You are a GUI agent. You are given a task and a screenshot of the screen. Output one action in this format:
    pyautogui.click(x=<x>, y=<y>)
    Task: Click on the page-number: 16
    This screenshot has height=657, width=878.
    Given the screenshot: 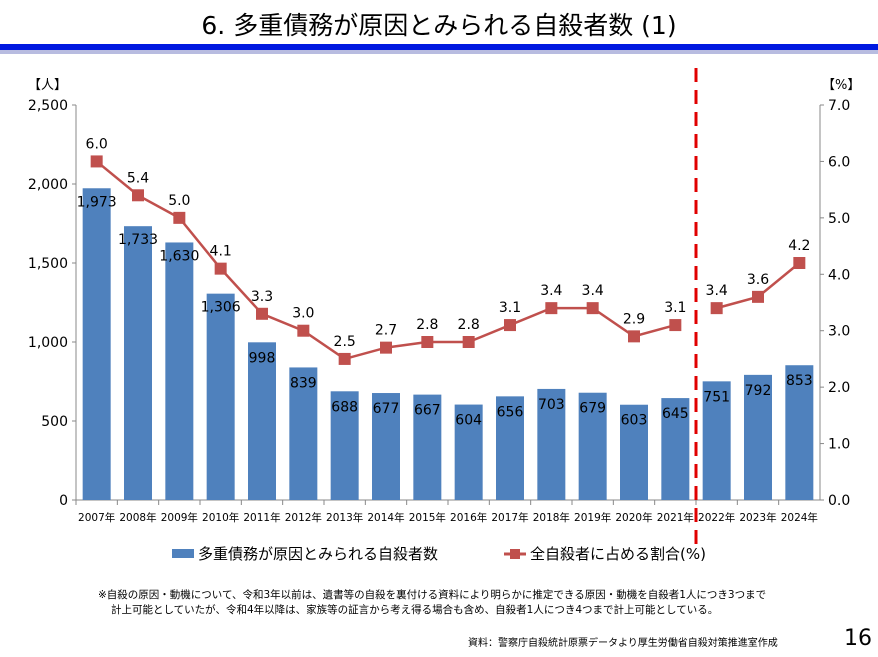 What is the action you would take?
    pyautogui.click(x=858, y=638)
    